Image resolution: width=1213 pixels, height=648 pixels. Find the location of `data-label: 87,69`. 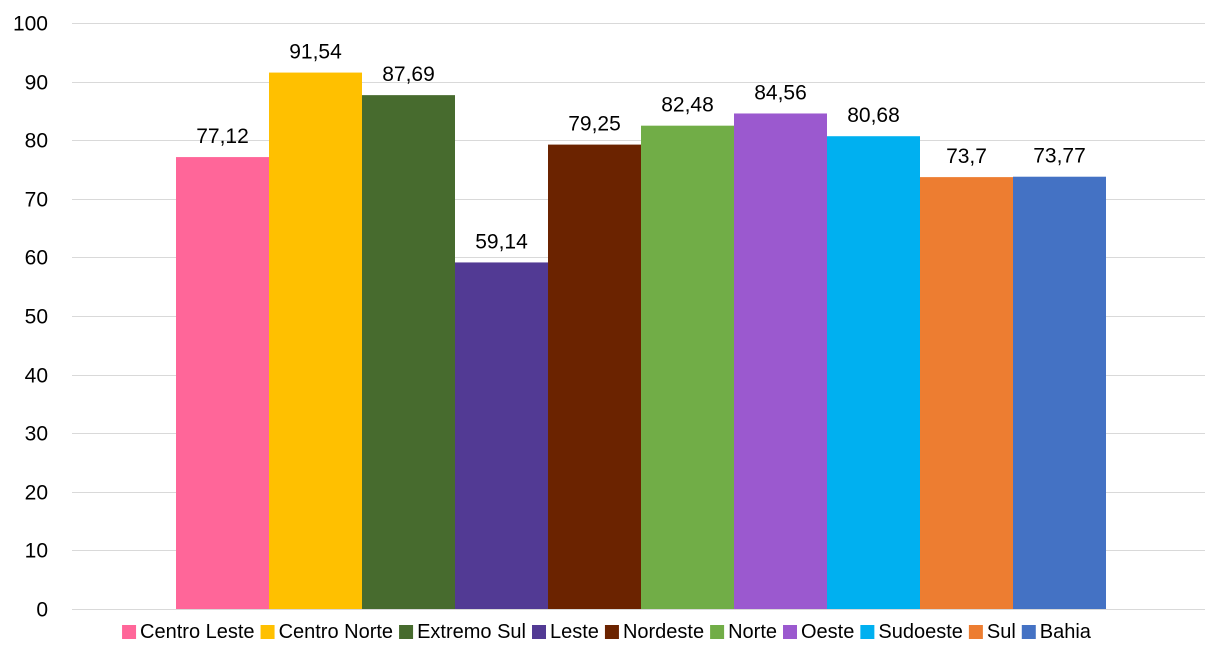

data-label: 87,69 is located at coordinates (408, 74).